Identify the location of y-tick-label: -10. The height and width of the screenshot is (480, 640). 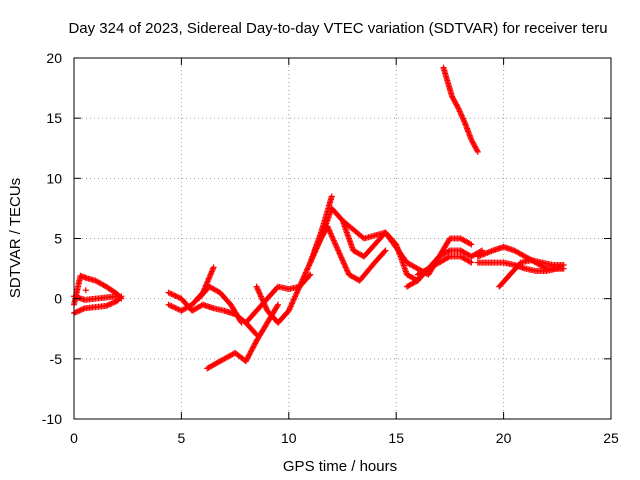
(52, 419).